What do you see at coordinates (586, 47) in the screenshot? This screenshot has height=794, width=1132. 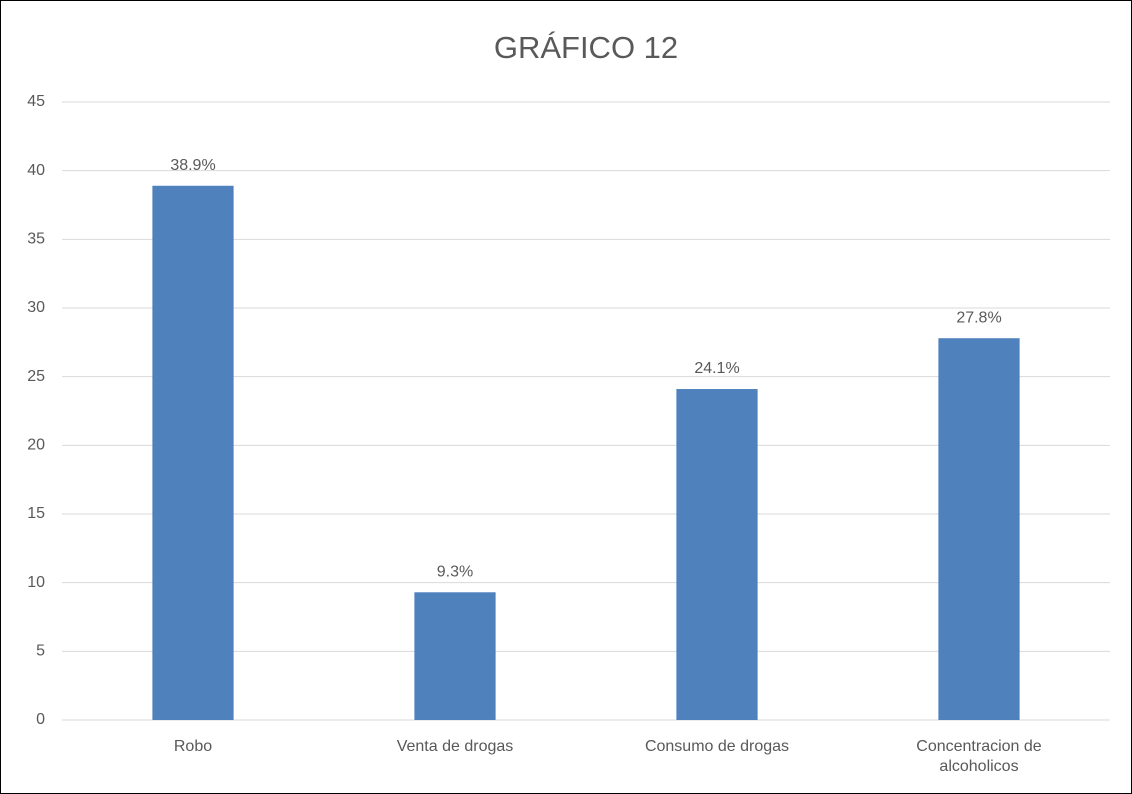 I see `chart-title: GRÁFICO 12` at bounding box center [586, 47].